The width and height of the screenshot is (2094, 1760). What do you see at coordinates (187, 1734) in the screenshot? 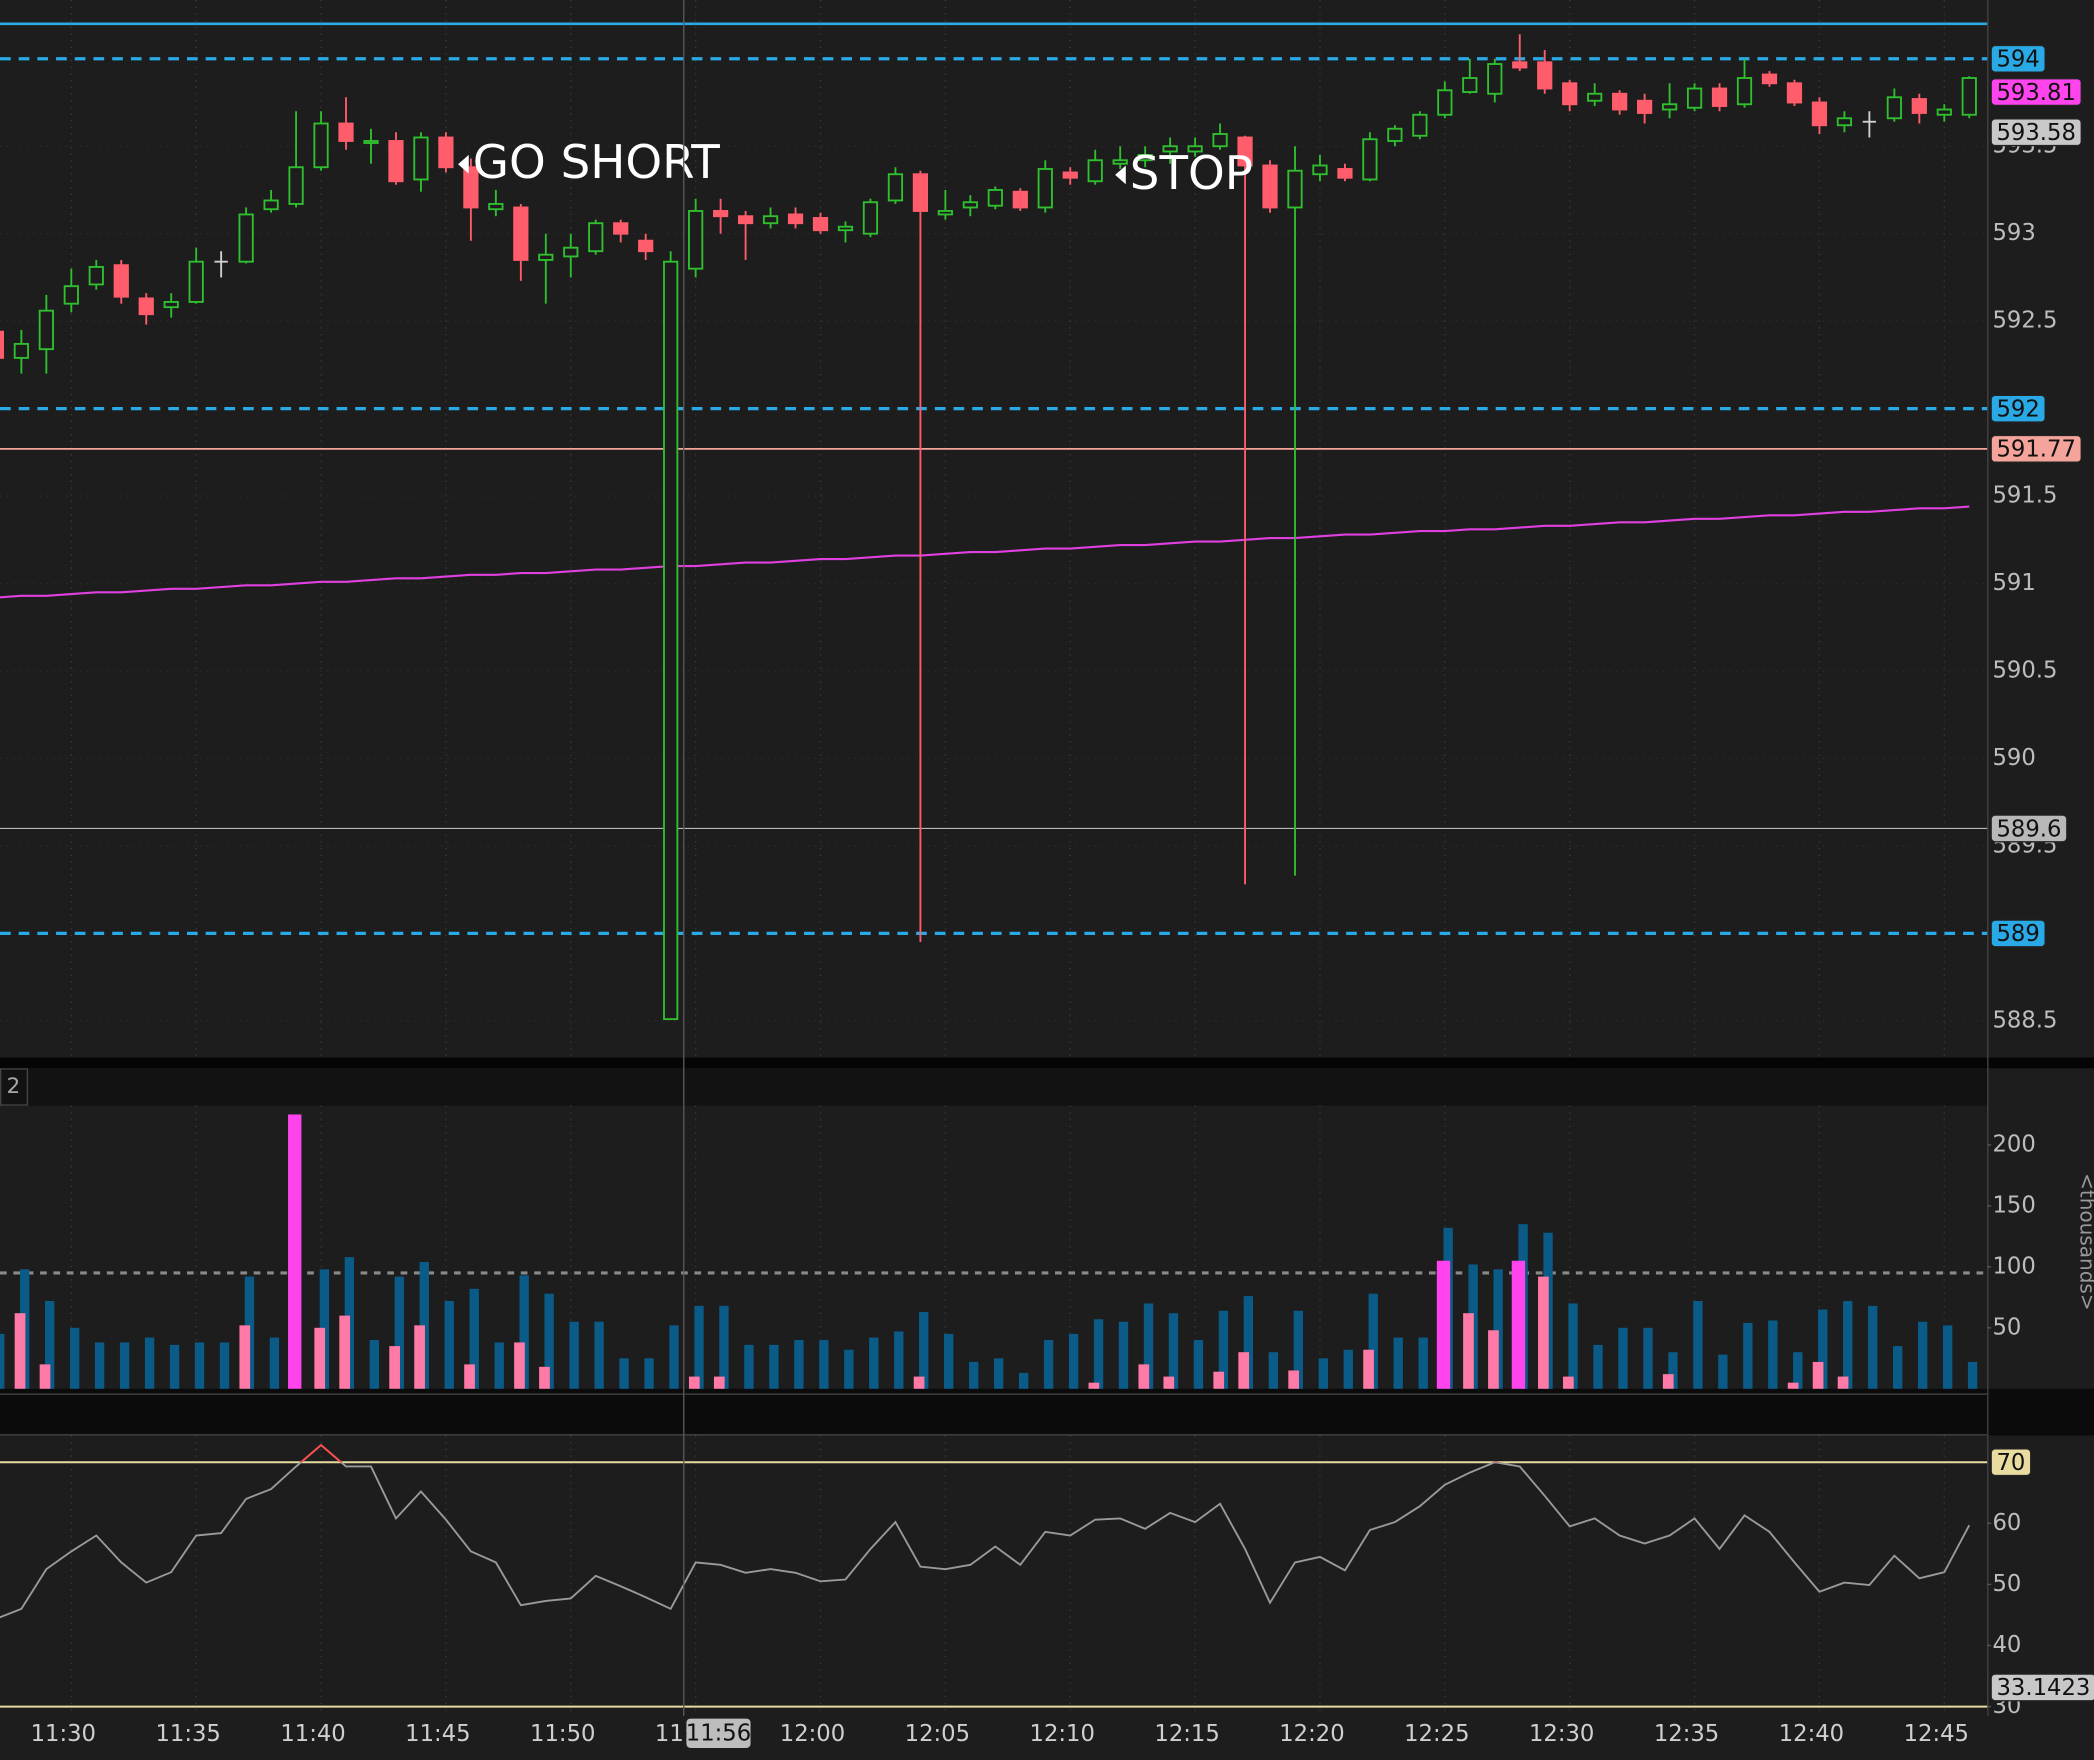
I see `x-tick-label: 11:35` at bounding box center [187, 1734].